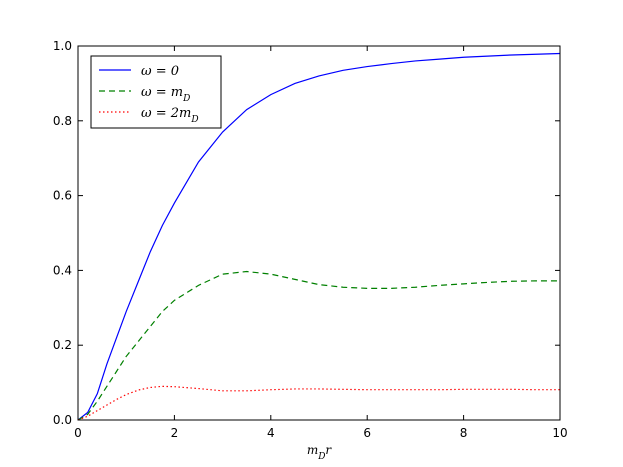  Describe the element at coordinates (62, 46) in the screenshot. I see `y-tick-label: 1.0` at that location.